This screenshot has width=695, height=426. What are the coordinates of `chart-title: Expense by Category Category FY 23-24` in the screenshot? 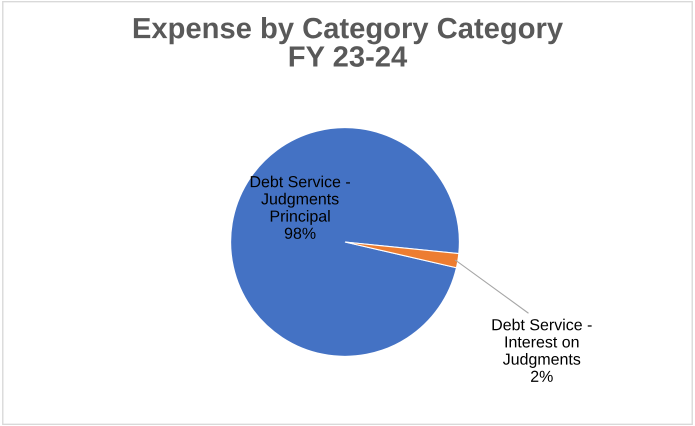 It's located at (348, 42).